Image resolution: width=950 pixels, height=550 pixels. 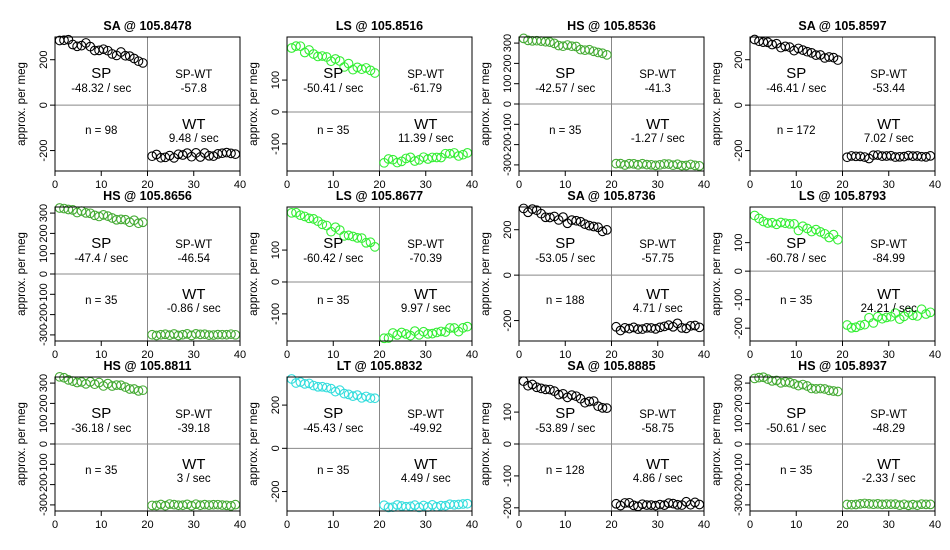 I want to click on y-tick-label: -300, so click(x=508, y=165).